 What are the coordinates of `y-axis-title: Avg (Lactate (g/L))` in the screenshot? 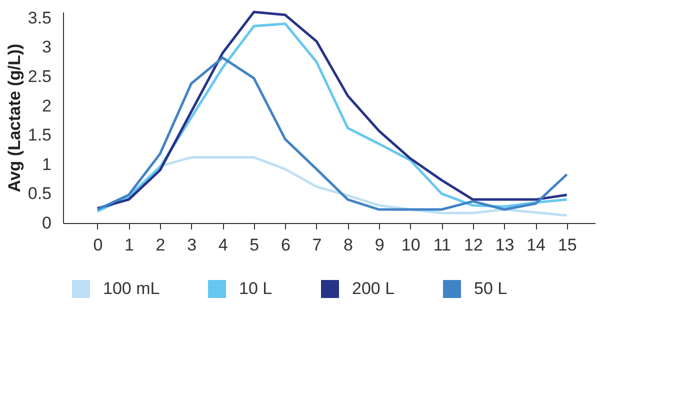 It's located at (14, 118).